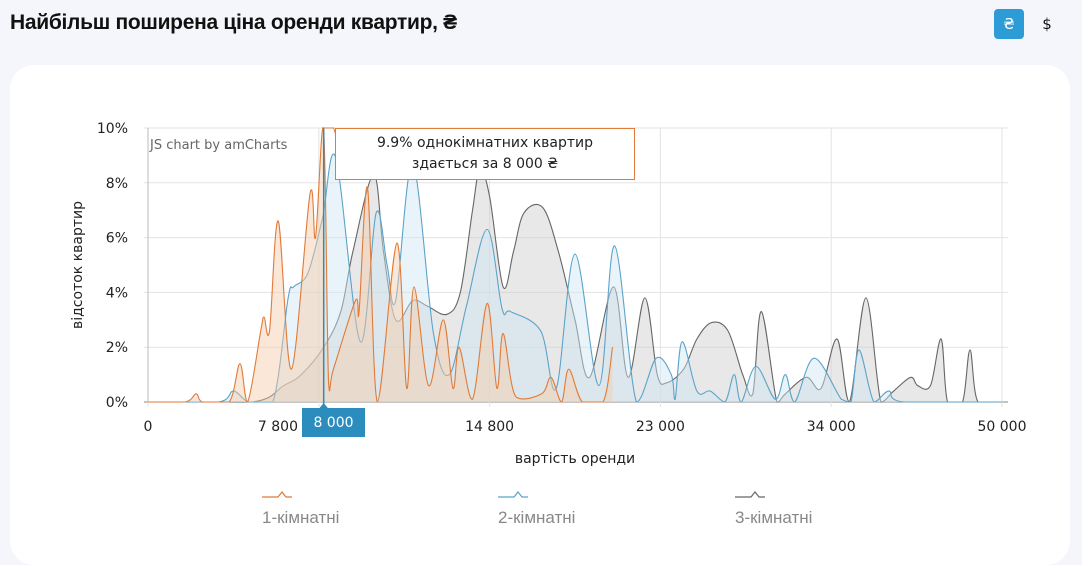 The image size is (1082, 565). I want to click on y-tick-label: 10%, so click(112, 129).